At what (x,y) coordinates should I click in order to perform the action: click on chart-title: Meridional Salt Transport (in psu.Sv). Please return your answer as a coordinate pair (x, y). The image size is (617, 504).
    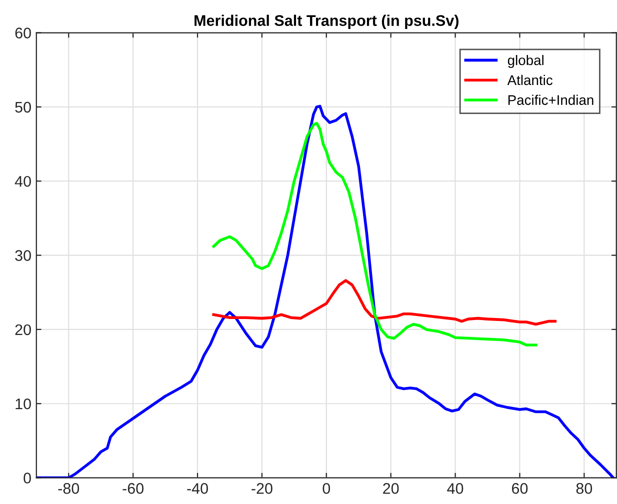
    Looking at the image, I should click on (326, 21).